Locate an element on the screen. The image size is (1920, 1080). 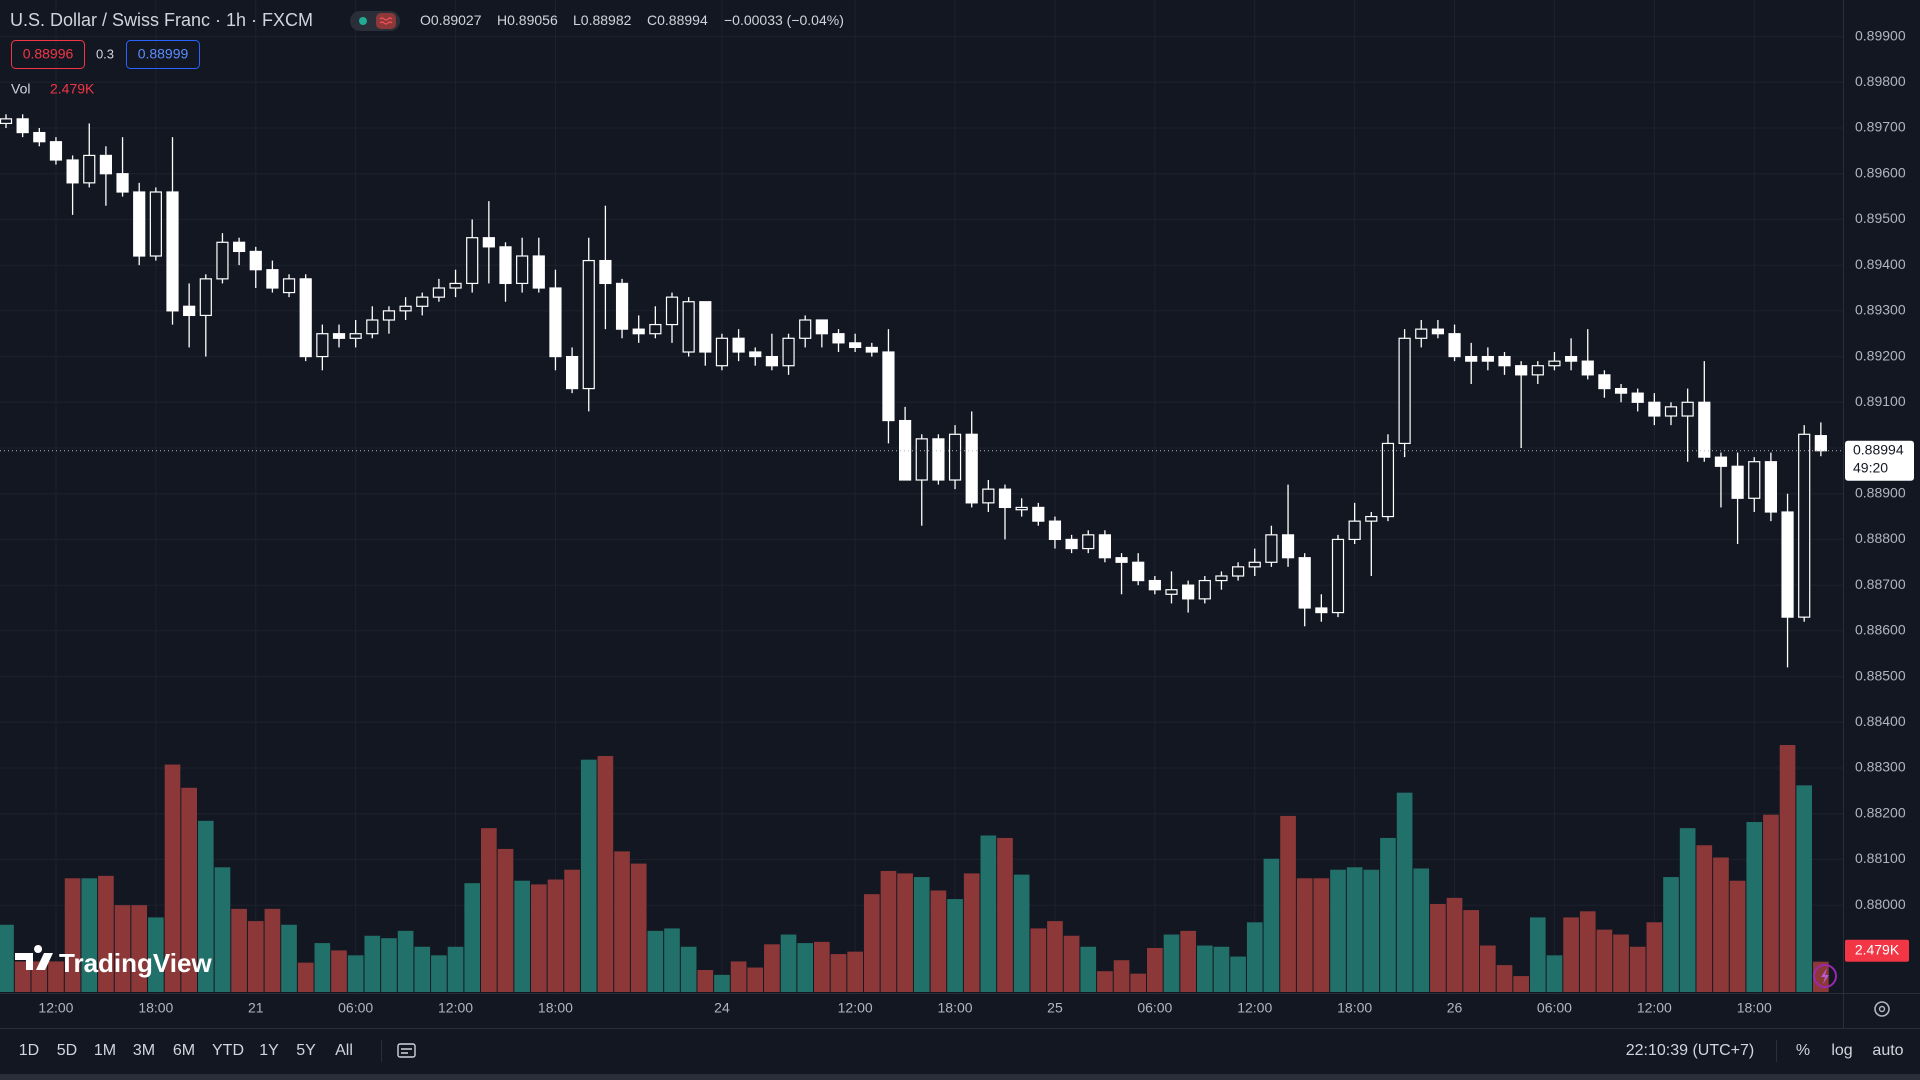
x-tick-label: 25 is located at coordinates (1055, 1008).